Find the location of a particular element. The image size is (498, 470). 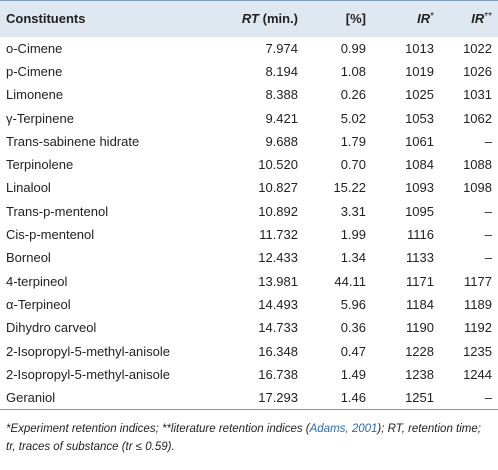

table-cell: 10.892 is located at coordinates (278, 211).